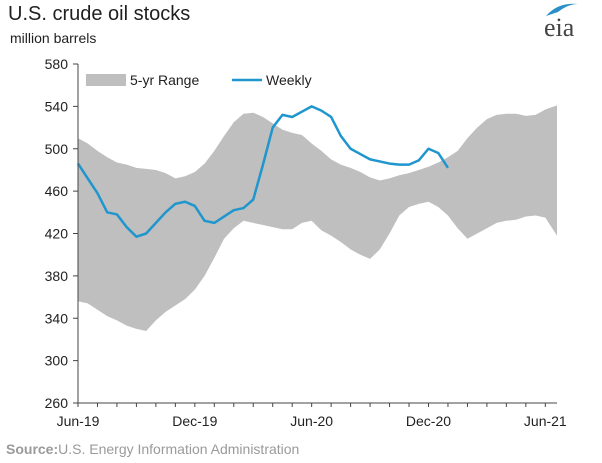 The image size is (602, 463). Describe the element at coordinates (289, 80) in the screenshot. I see `legend-label-weekly: Weekly` at that location.